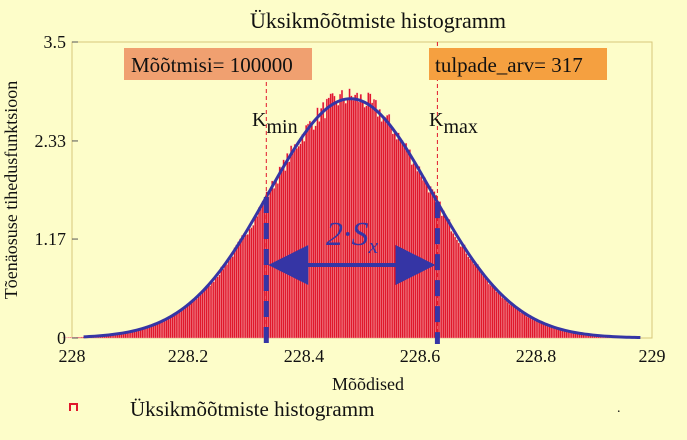 This screenshot has height=440, width=687. What do you see at coordinates (55, 42) in the screenshot?
I see `y-tick-label: 3.5` at bounding box center [55, 42].